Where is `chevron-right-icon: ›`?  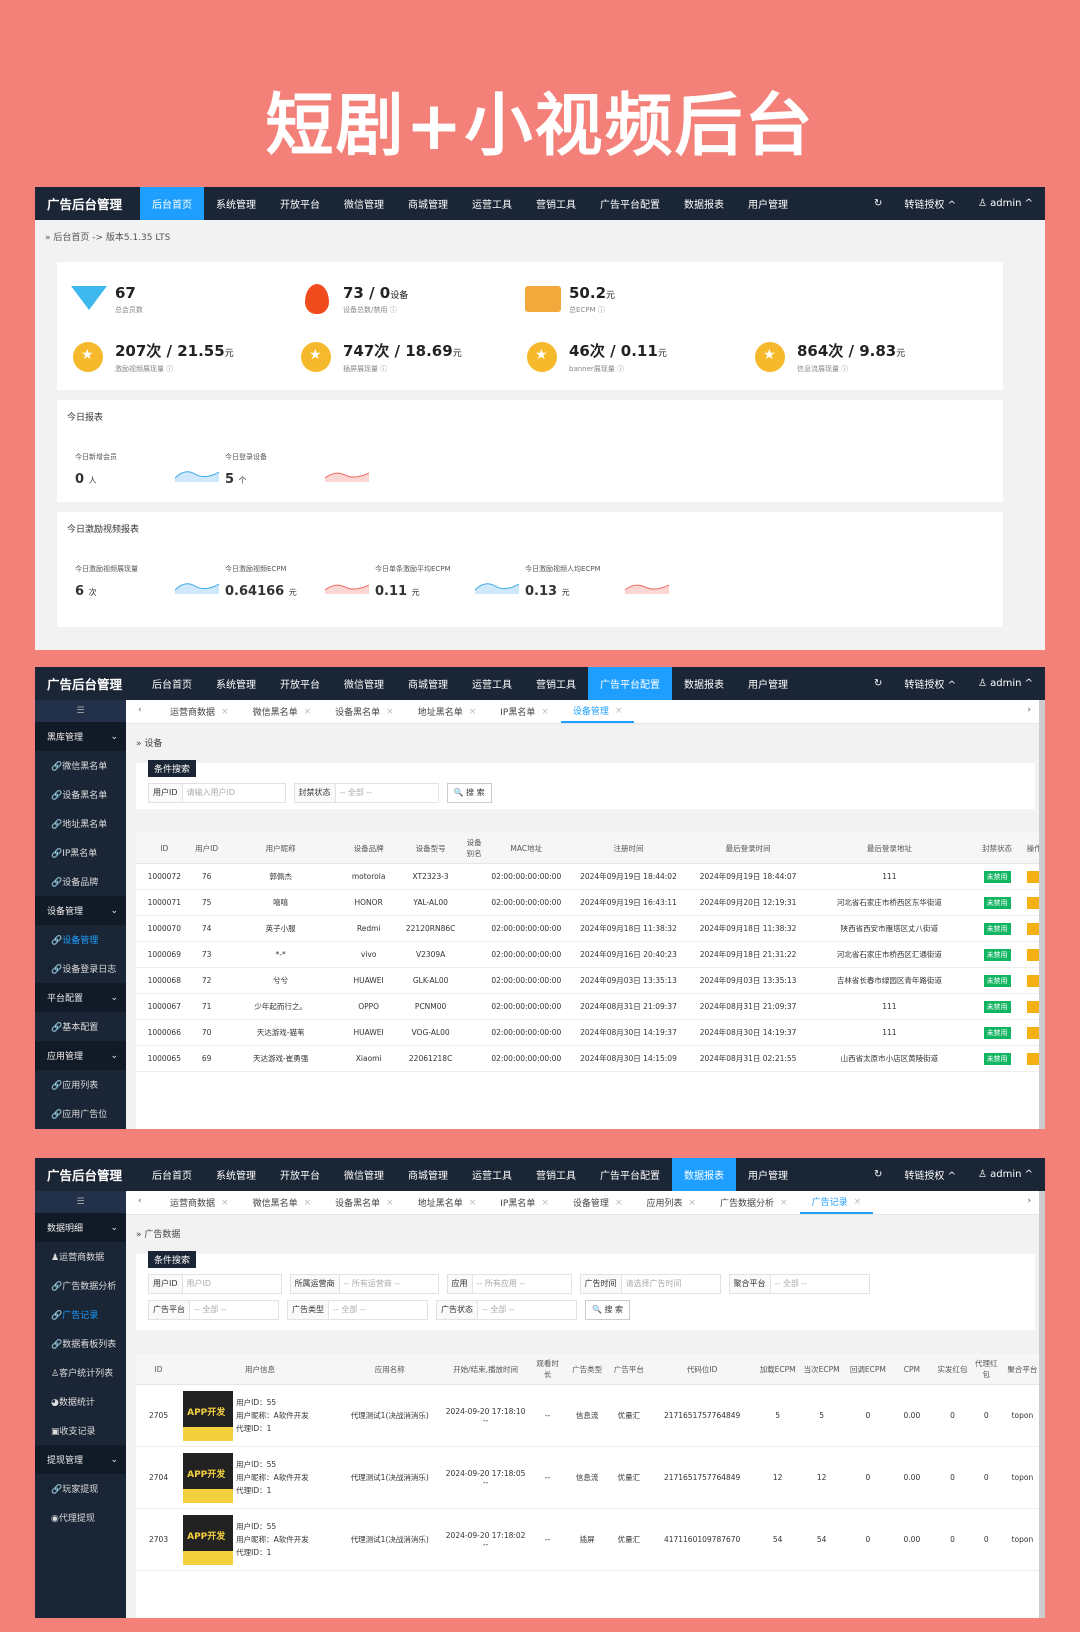 chevron-right-icon: › is located at coordinates (1029, 1201).